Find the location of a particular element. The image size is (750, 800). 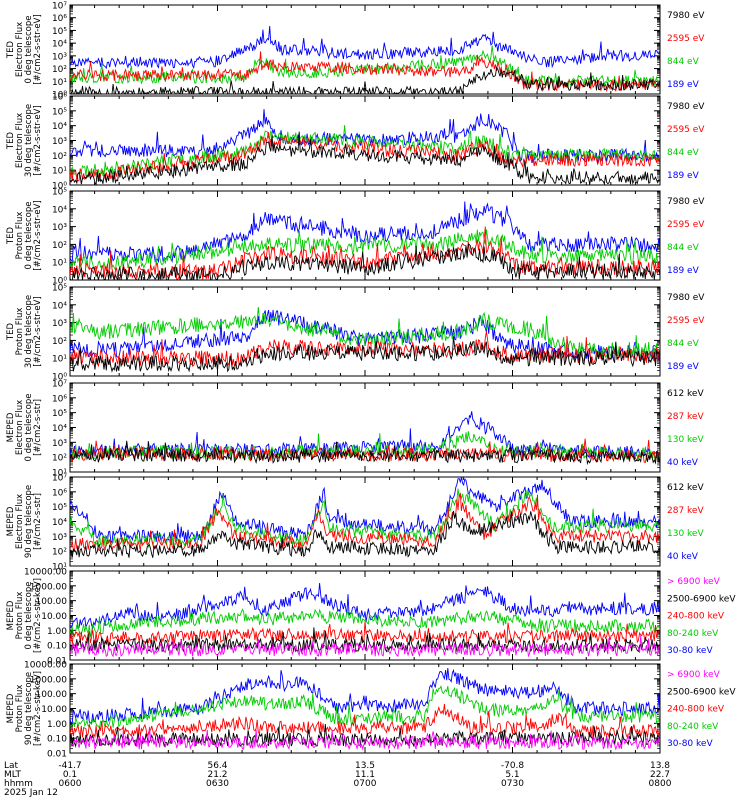

footer-lat-value: 13.5 is located at coordinates (365, 766).